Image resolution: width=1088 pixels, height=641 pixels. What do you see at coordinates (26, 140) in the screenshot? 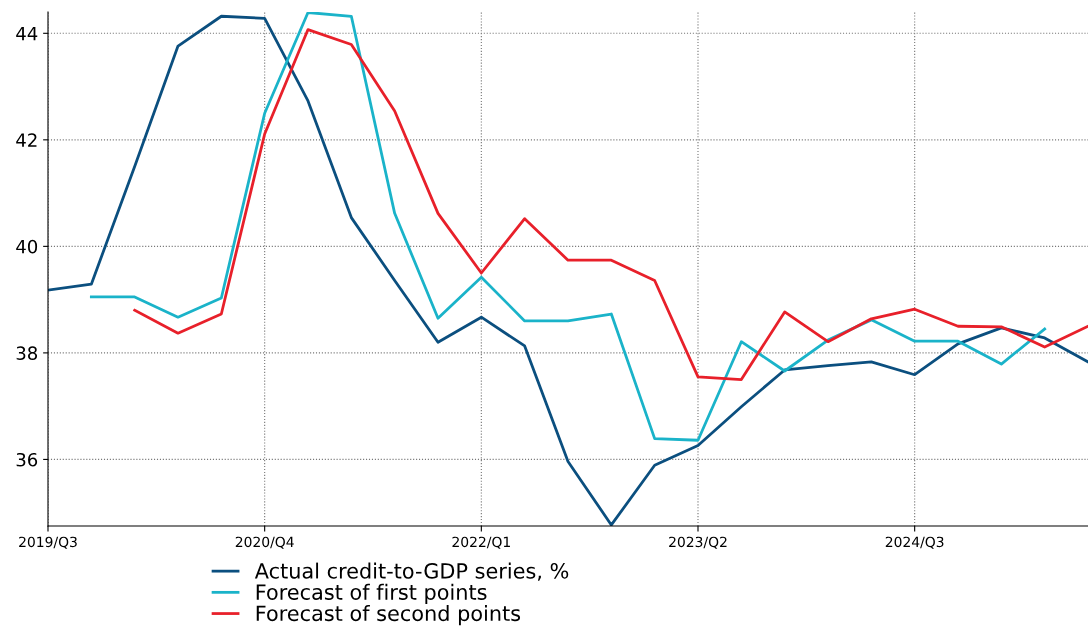
I see `y-tick-label: 42` at bounding box center [26, 140].